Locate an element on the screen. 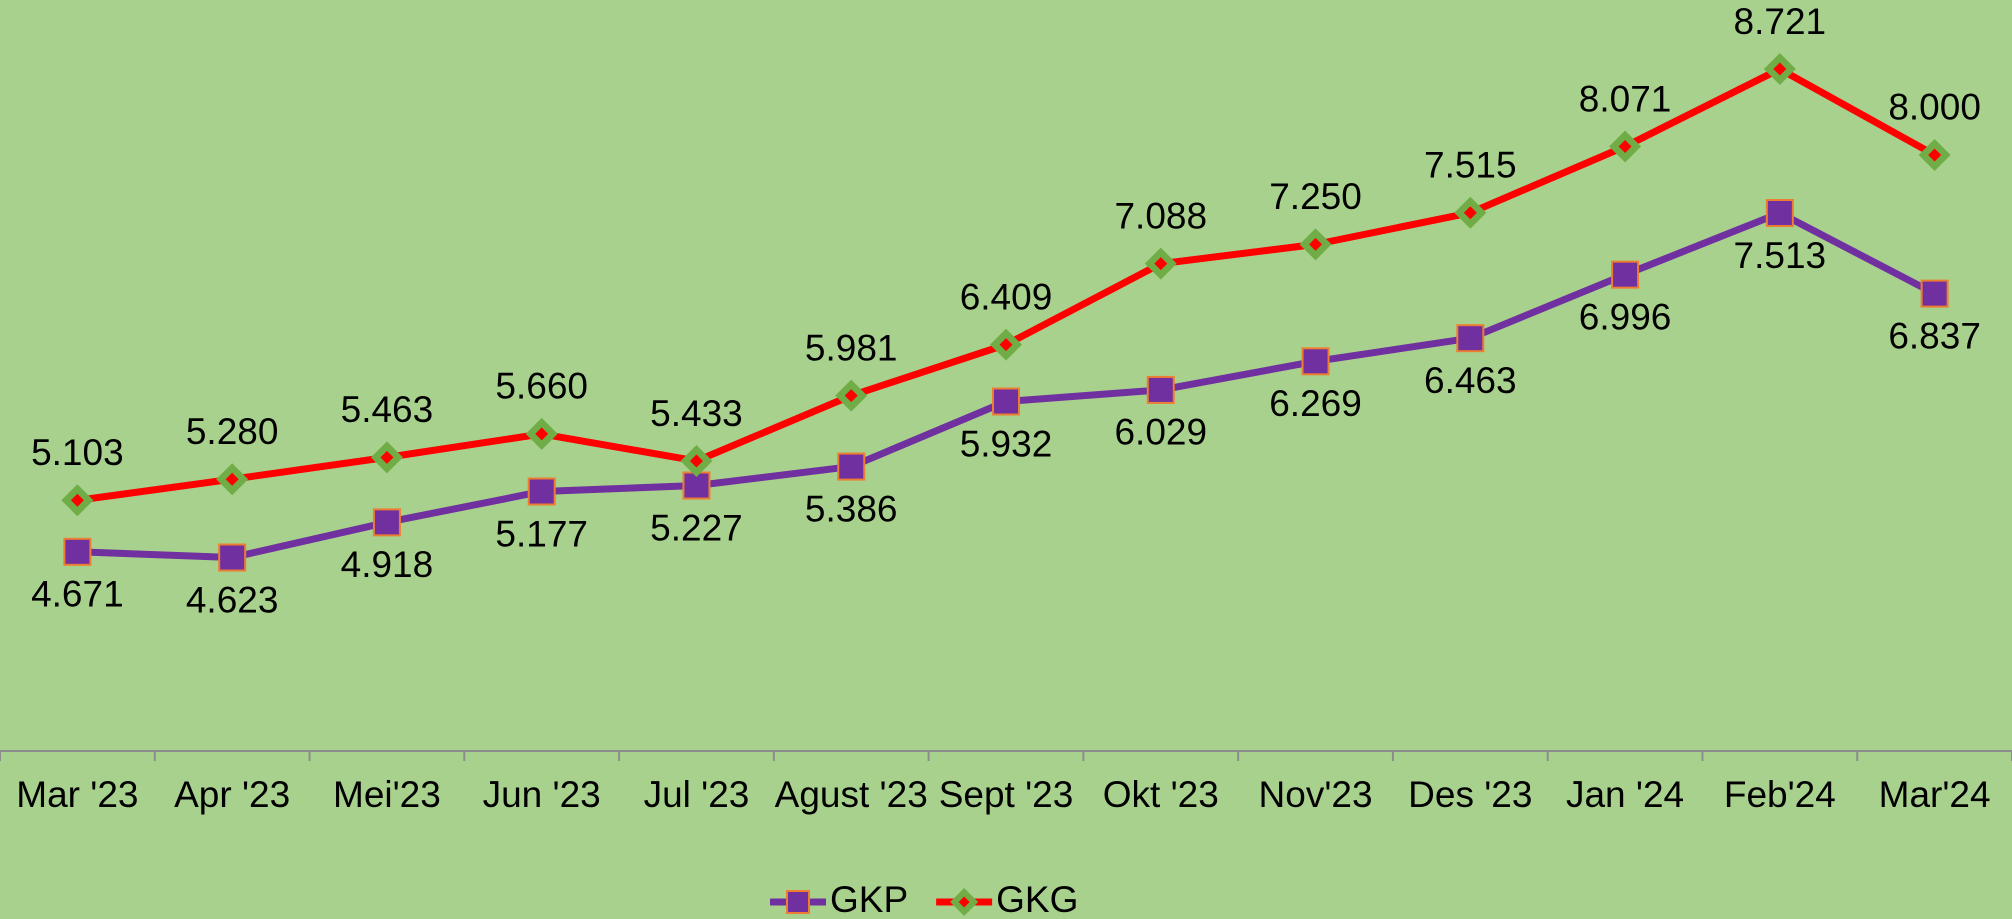 The image size is (2012, 919). x-tick-label: Mar '23 is located at coordinates (77, 794).